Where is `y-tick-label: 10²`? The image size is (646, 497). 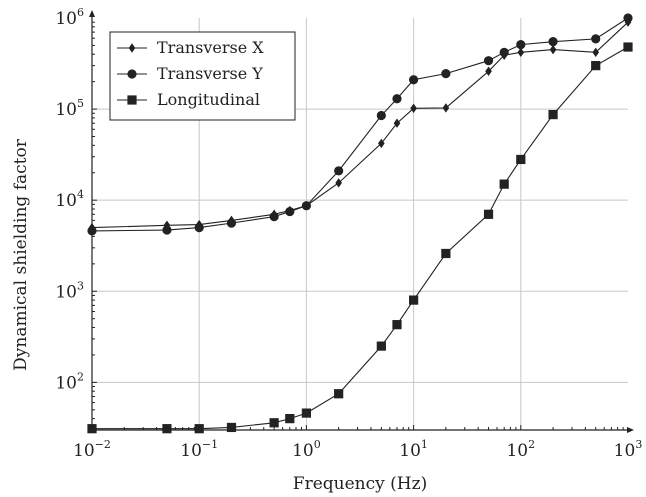 y-tick-label: 10² is located at coordinates (69, 381).